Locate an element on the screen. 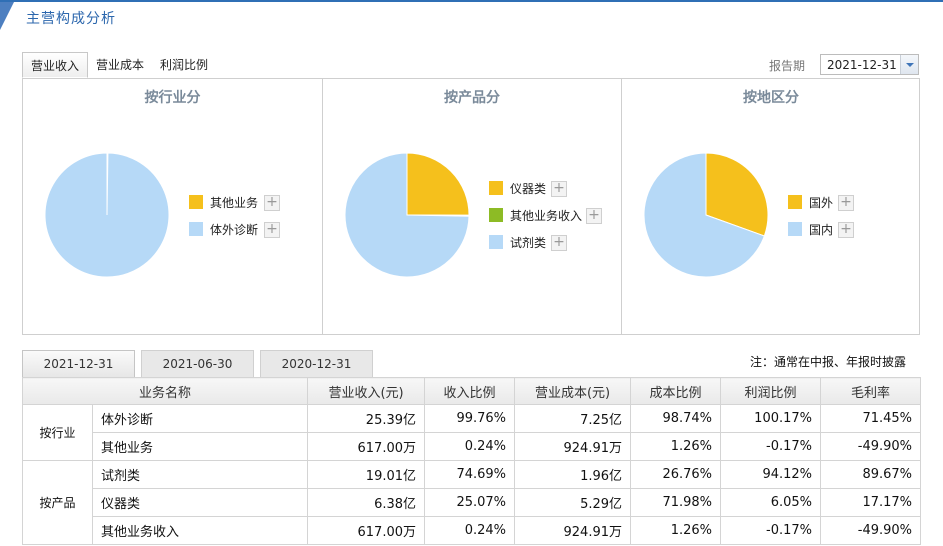  profit-ratio-cell: 6.05% is located at coordinates (771, 502).